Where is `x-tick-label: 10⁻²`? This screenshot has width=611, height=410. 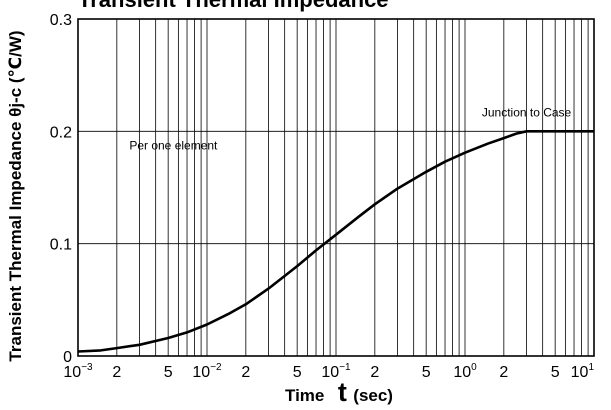 x-tick-label: 10⁻² is located at coordinates (207, 371).